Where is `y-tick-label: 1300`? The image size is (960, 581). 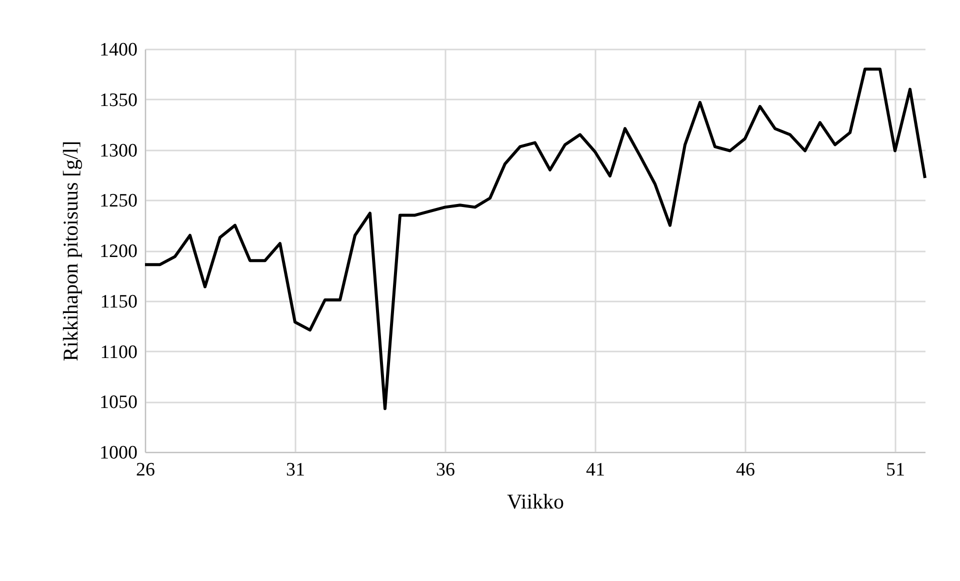 y-tick-label: 1300 is located at coordinates (119, 151).